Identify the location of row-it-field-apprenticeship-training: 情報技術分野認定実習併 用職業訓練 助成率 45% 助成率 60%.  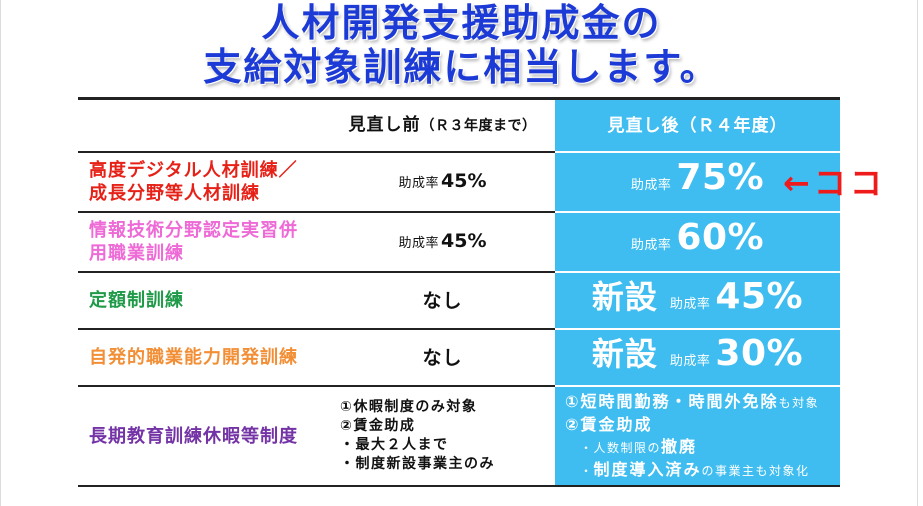
(459, 242).